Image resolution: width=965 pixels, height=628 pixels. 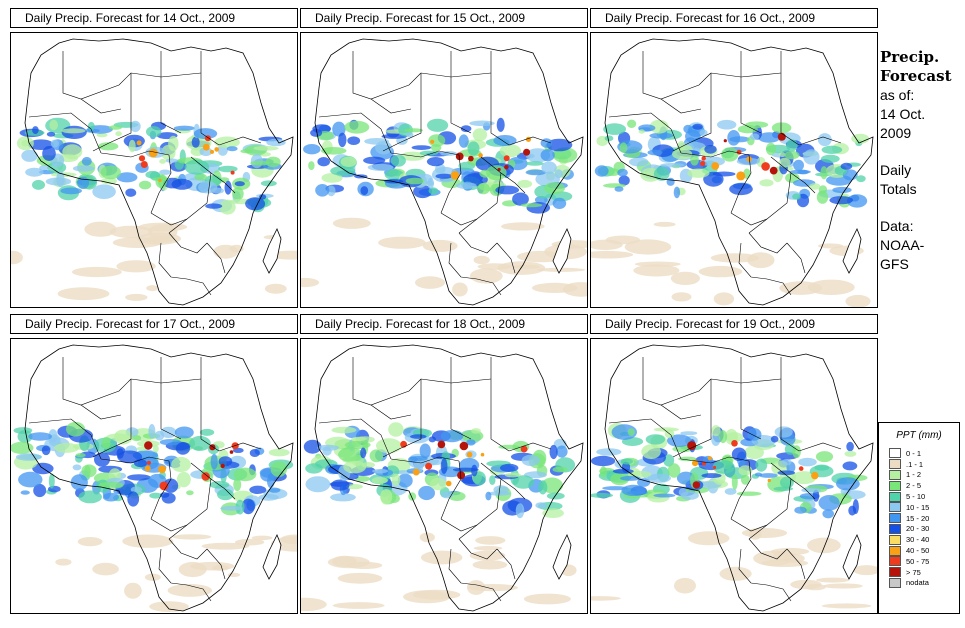 What do you see at coordinates (909, 507) in the screenshot?
I see `legend-item: 10 - 15` at bounding box center [909, 507].